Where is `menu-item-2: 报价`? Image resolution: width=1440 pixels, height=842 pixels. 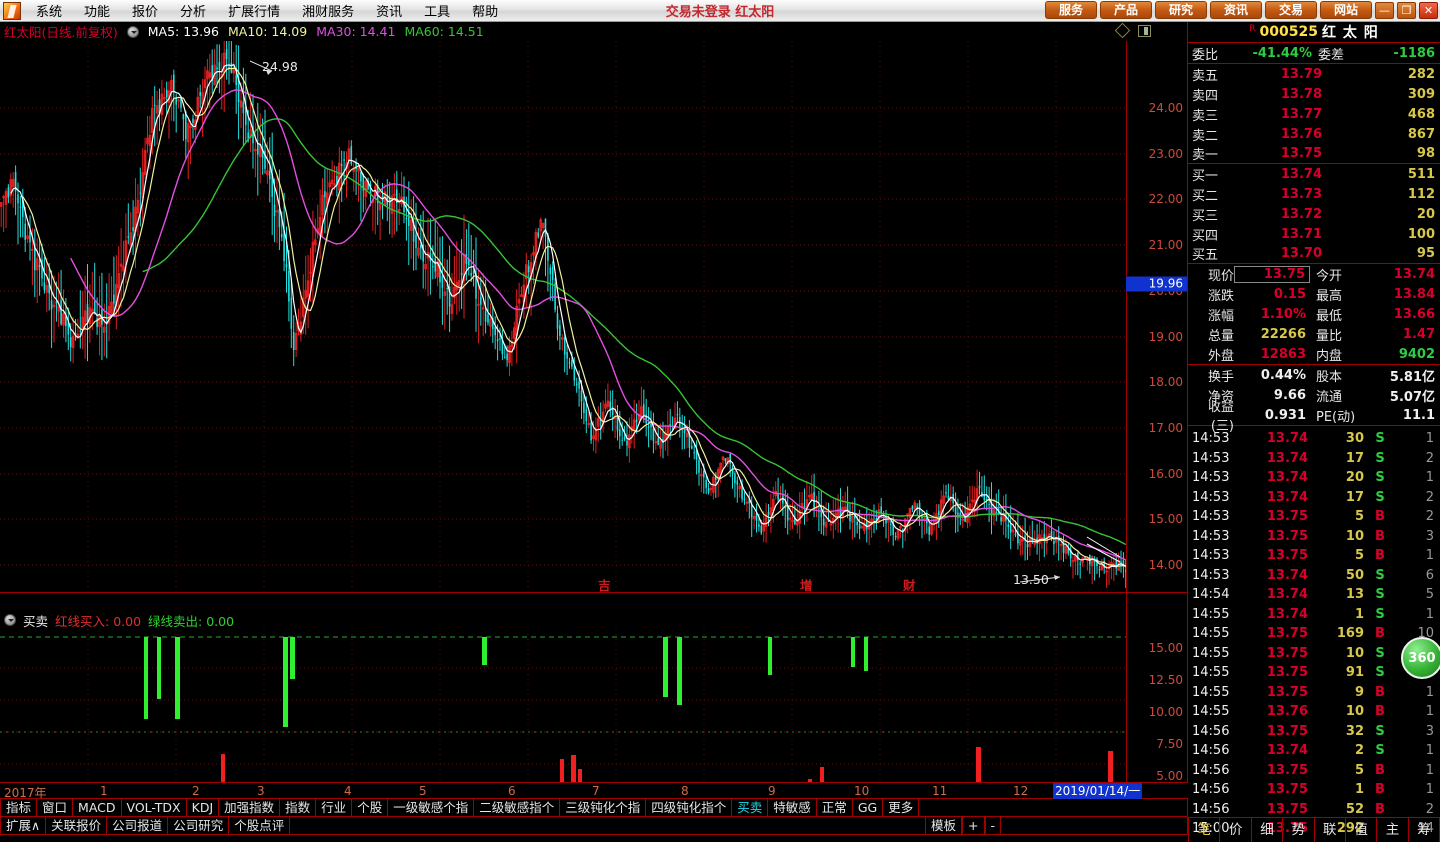
menu-item-2: 报价 is located at coordinates (145, 12).